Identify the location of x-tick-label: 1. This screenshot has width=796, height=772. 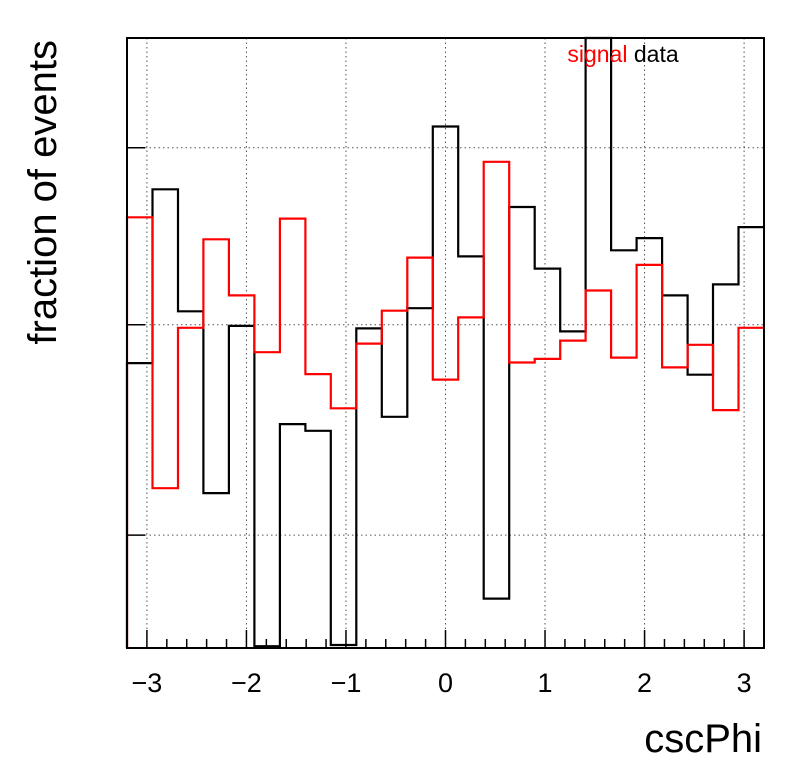
(545, 683).